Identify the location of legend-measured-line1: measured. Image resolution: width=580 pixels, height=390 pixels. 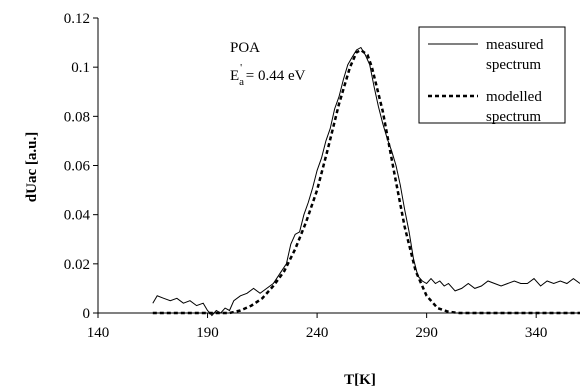
(515, 45).